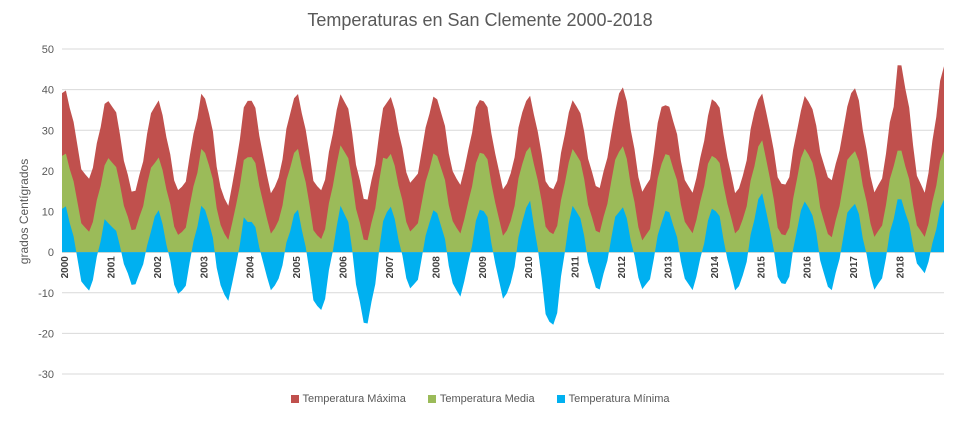 Image resolution: width=960 pixels, height=421 pixels. I want to click on legend-swatch-min, so click(560, 399).